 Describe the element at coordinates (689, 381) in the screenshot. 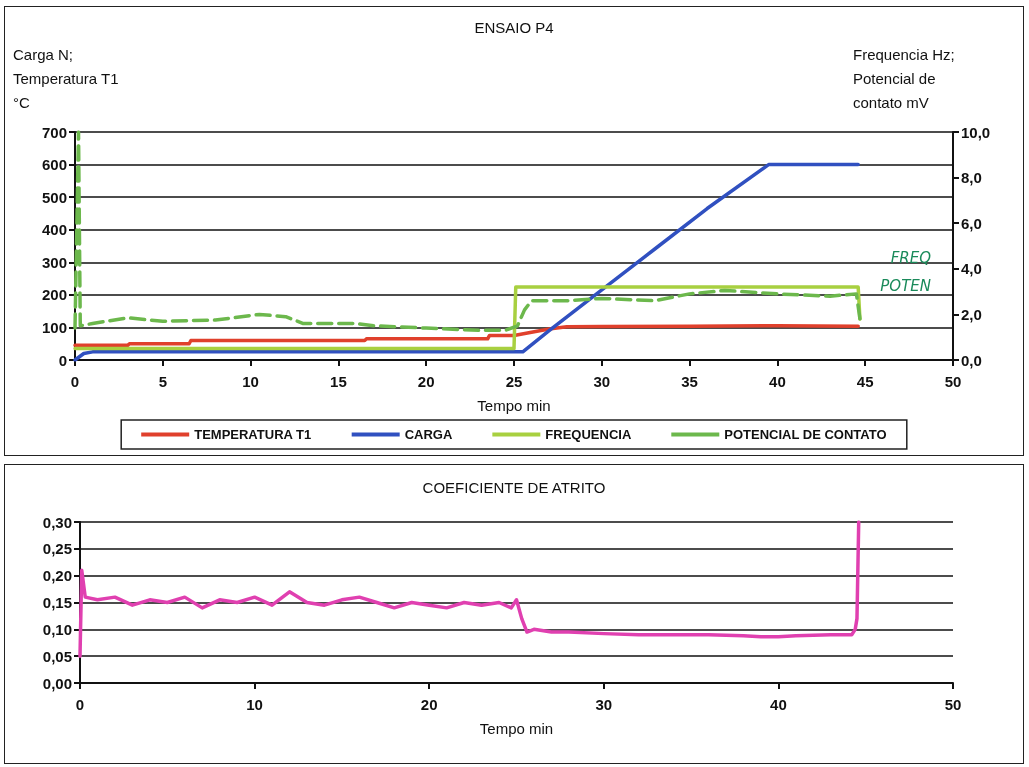

I see `x-tick-label: 35` at that location.